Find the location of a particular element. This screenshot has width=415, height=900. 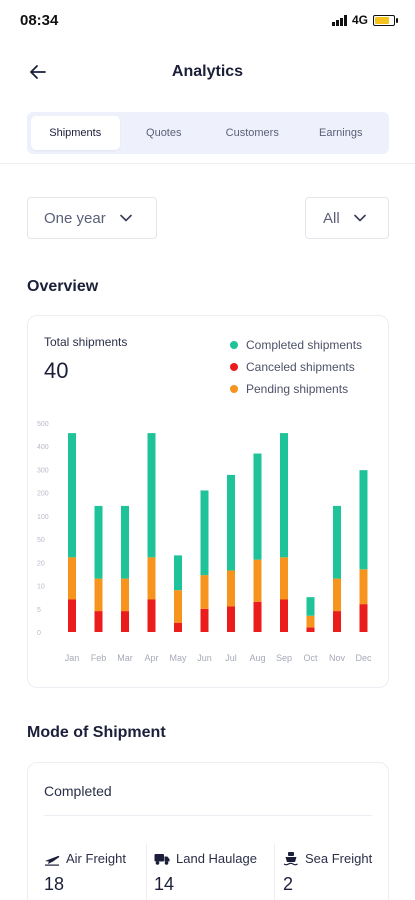

mode-land-haulage: Land Haulage 14 is located at coordinates (205, 873).